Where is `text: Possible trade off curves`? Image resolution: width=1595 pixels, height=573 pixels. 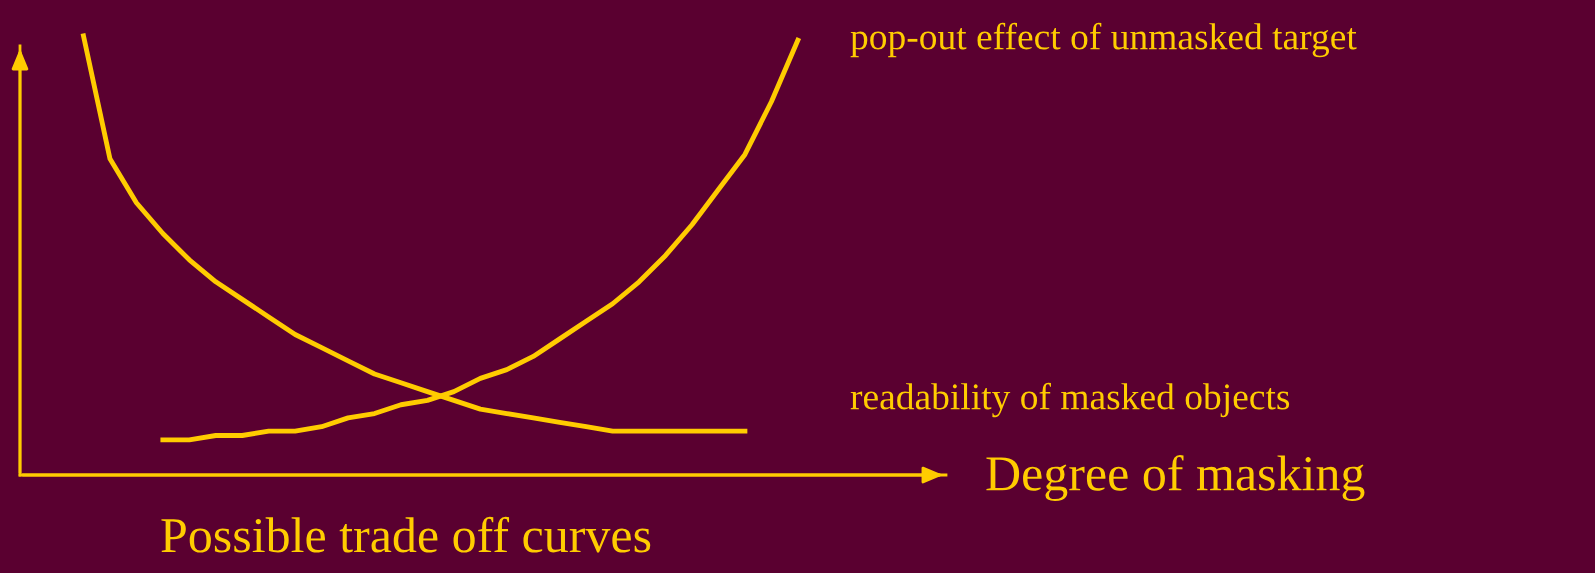
text: Possible trade off curves is located at coordinates (406, 534).